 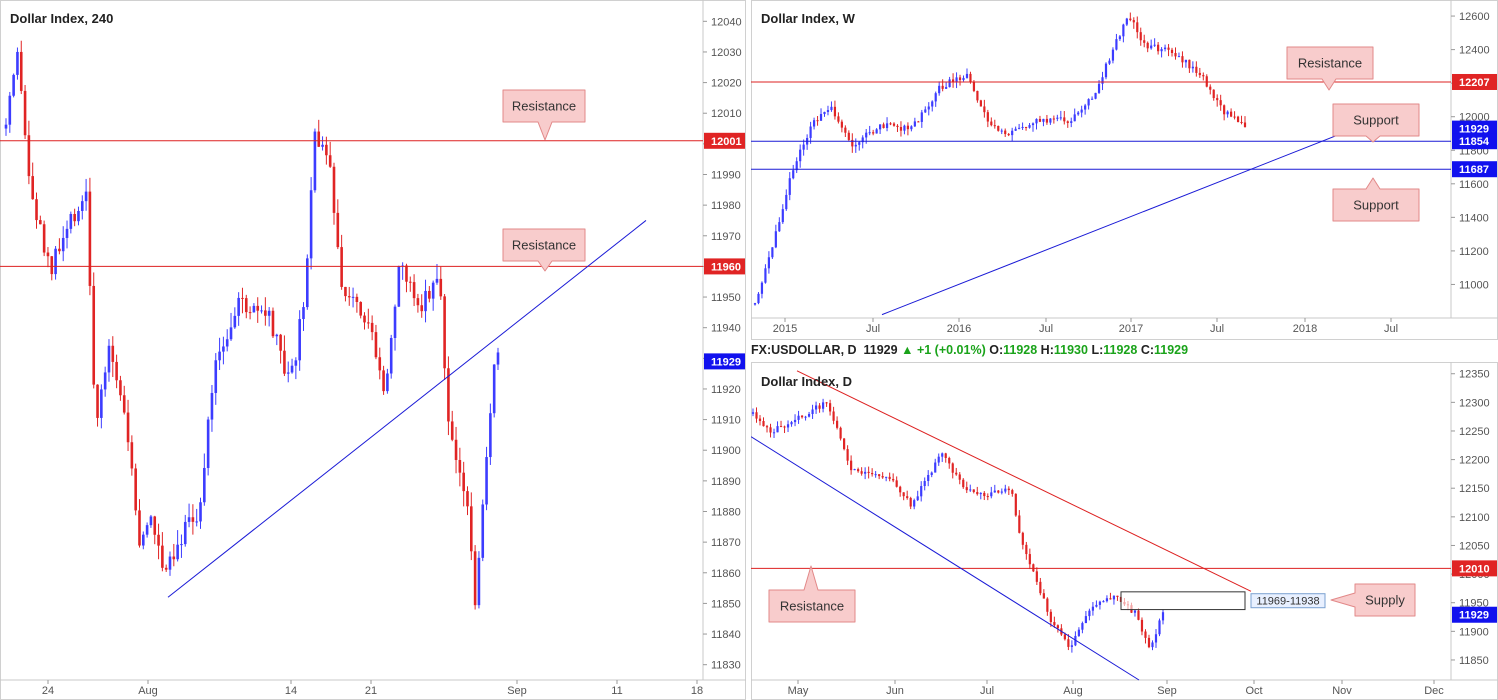 What do you see at coordinates (1288, 601) in the screenshot?
I see `zone-label-box` at bounding box center [1288, 601].